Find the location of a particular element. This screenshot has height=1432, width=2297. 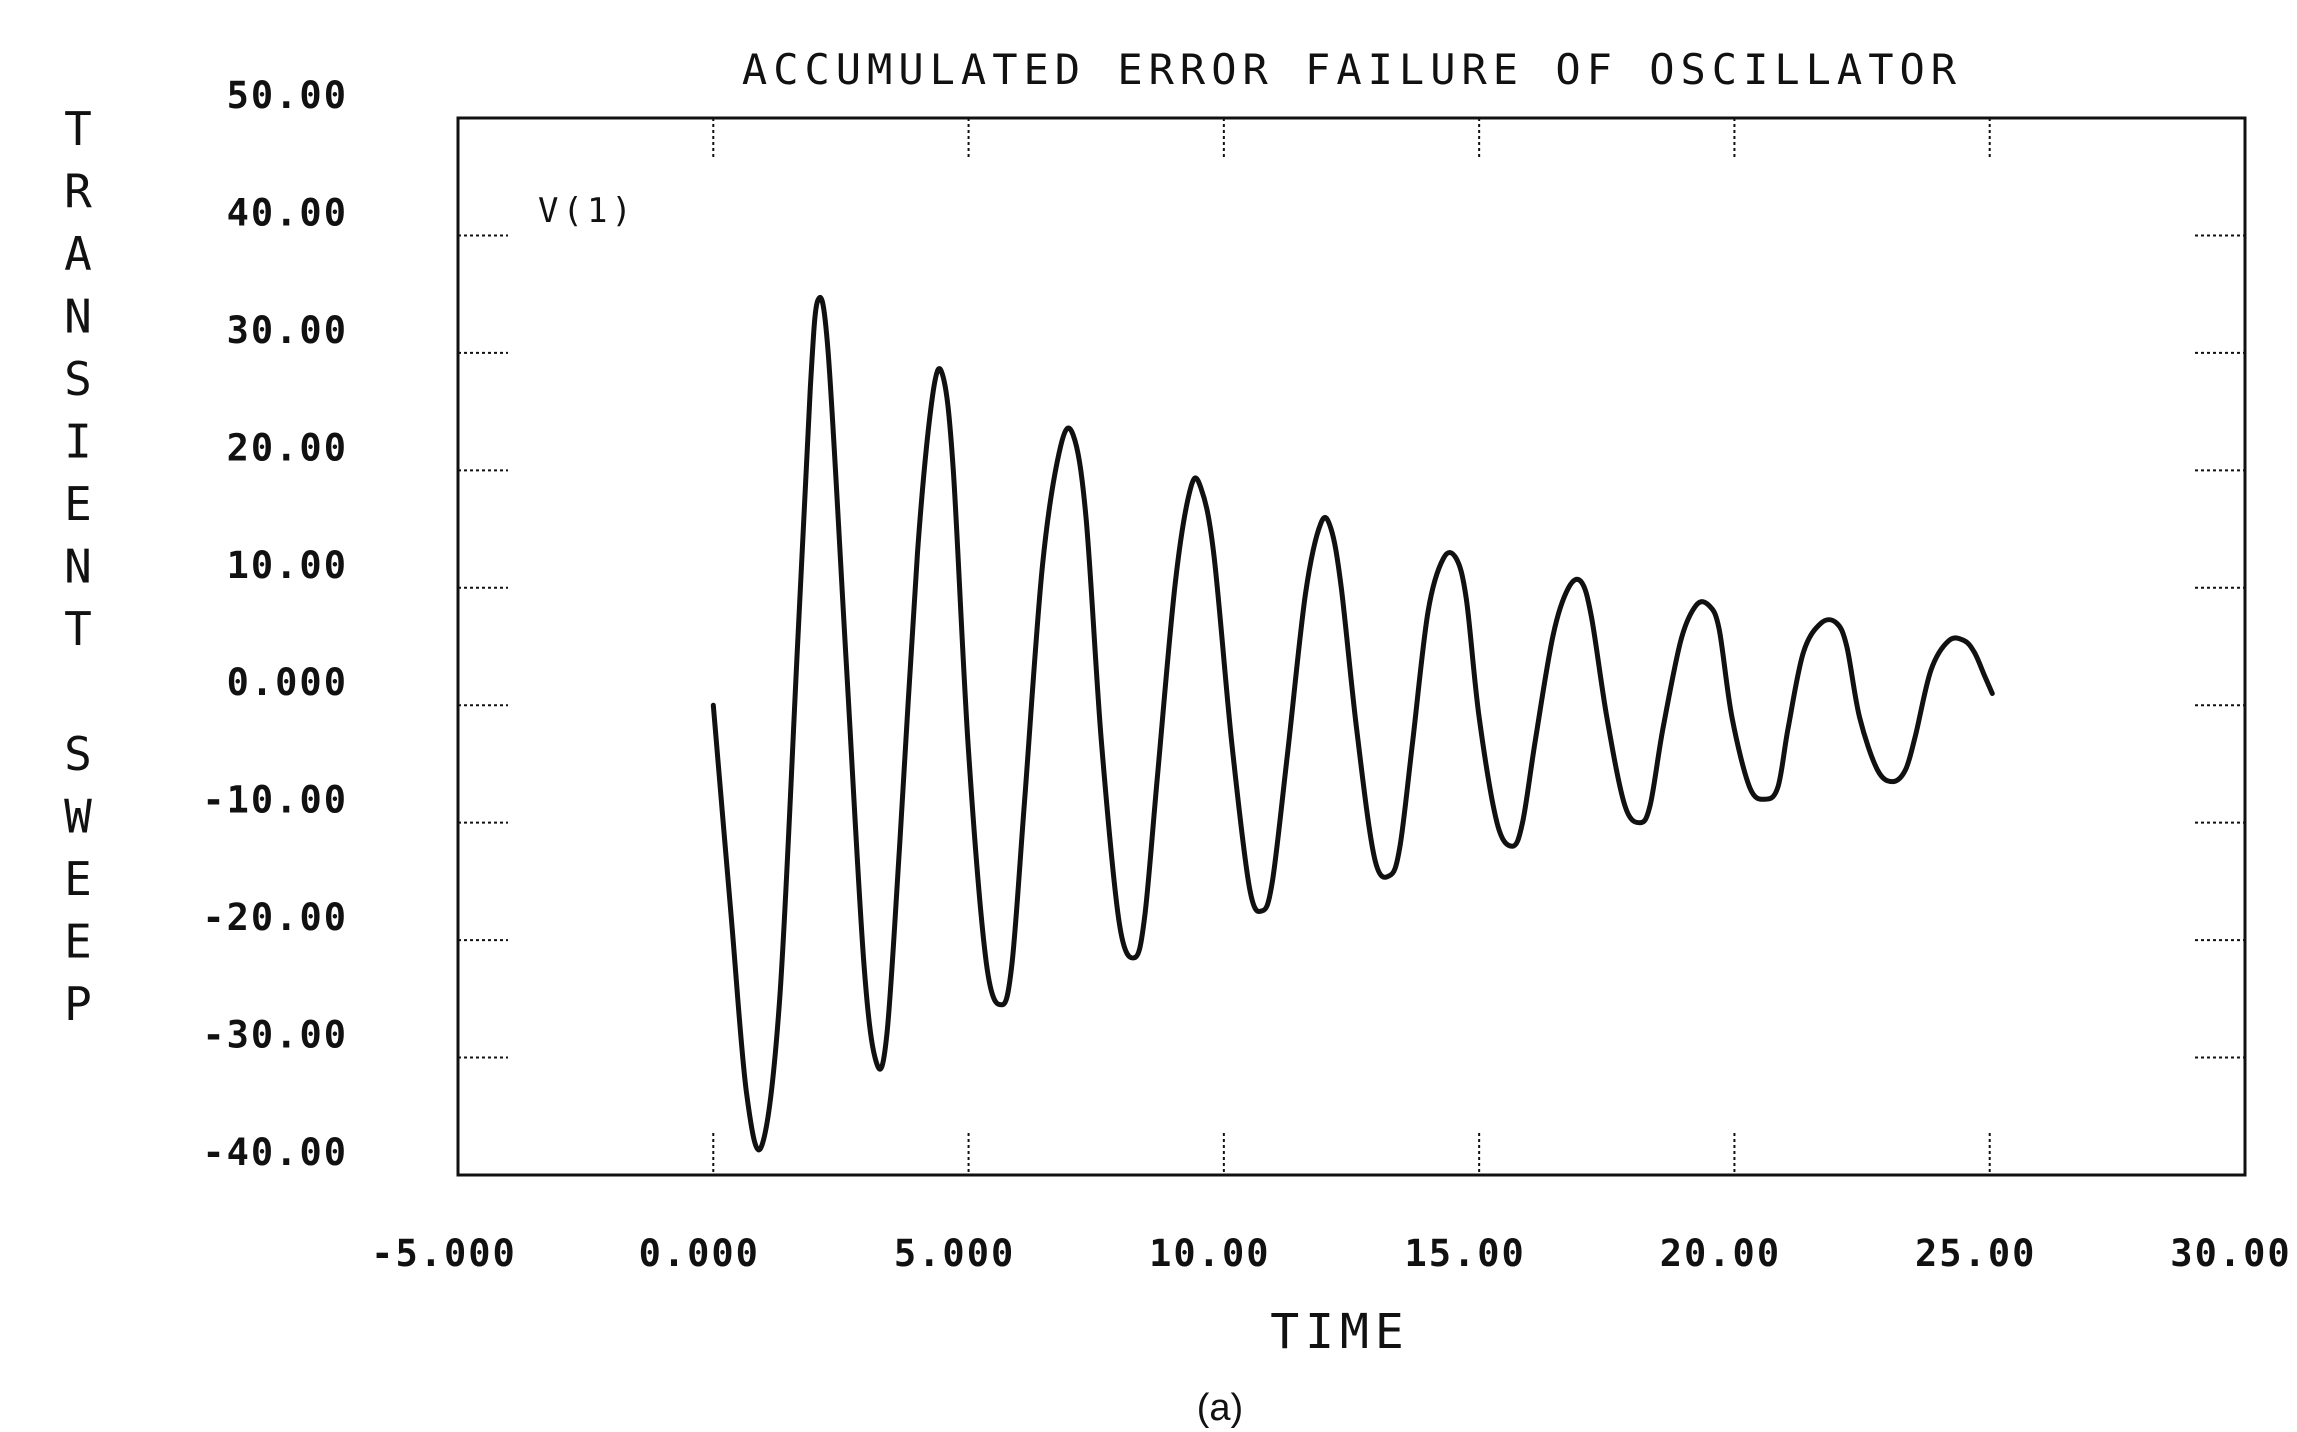

x-tick-label: 25.00 is located at coordinates (1975, 1253).